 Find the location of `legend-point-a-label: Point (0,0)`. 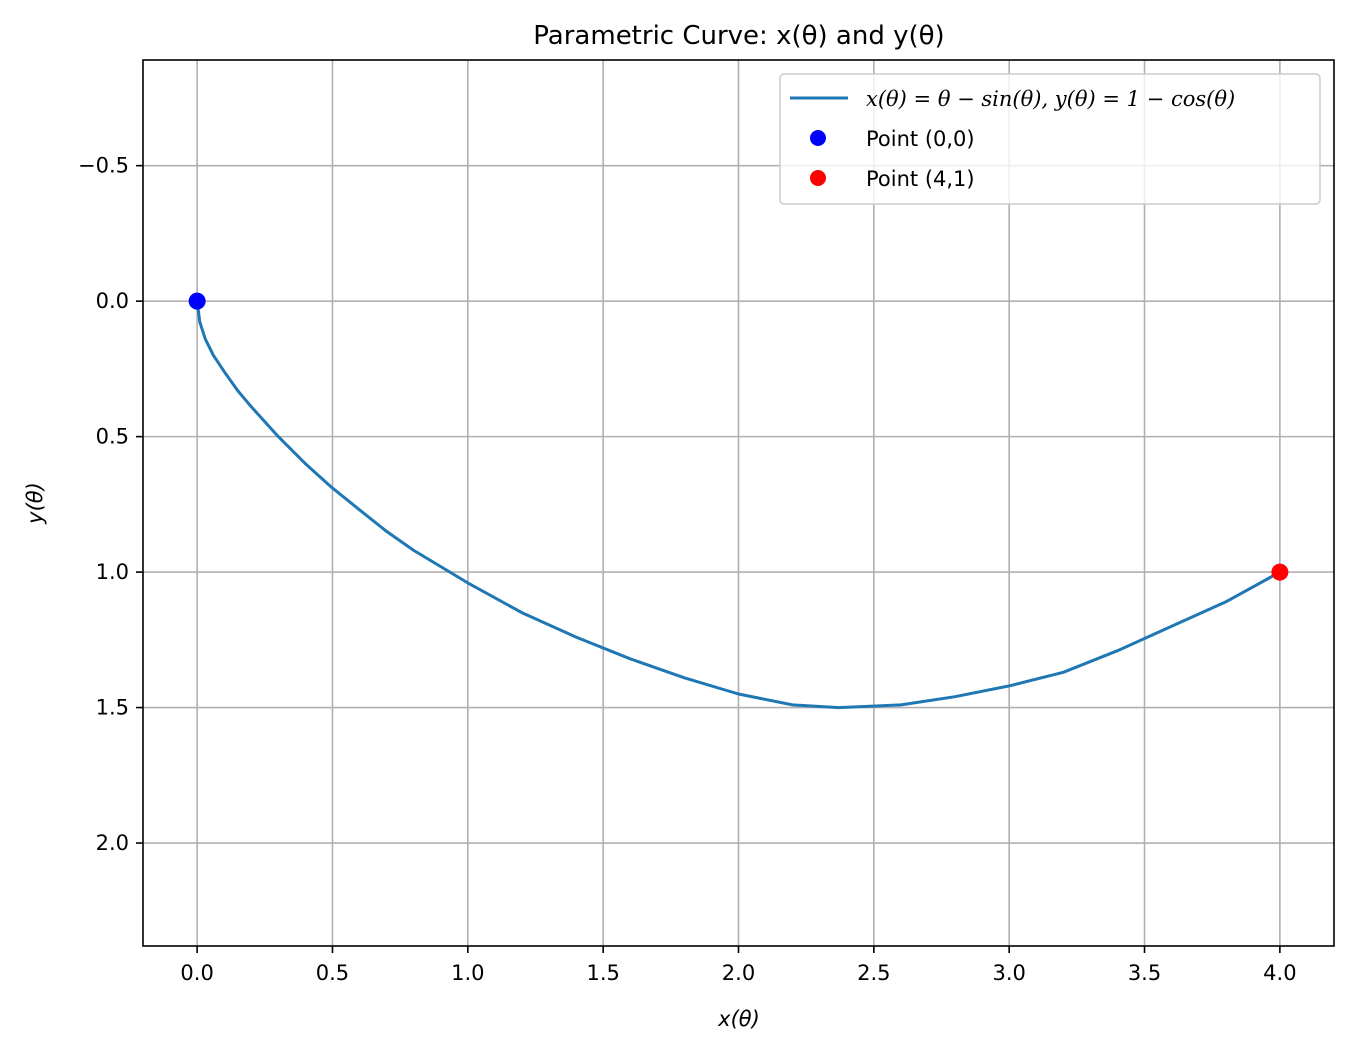

legend-point-a-label: Point (0,0) is located at coordinates (920, 139).